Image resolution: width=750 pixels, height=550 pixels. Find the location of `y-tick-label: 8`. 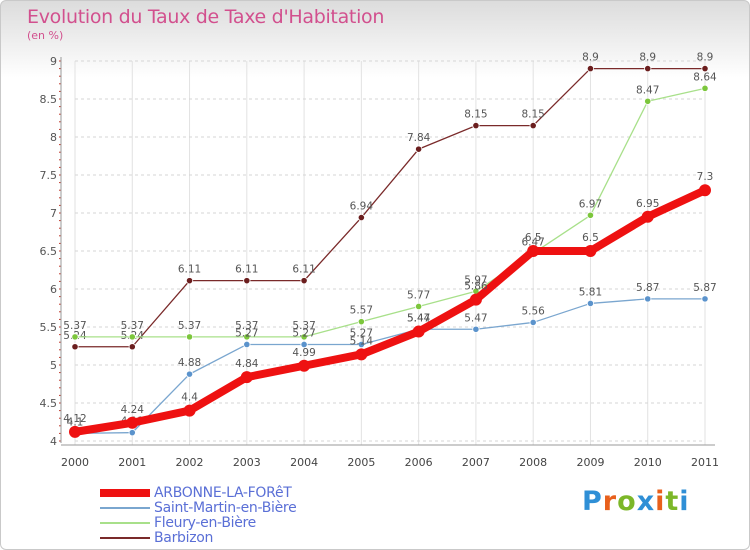

y-tick-label: 8 is located at coordinates (53, 137).